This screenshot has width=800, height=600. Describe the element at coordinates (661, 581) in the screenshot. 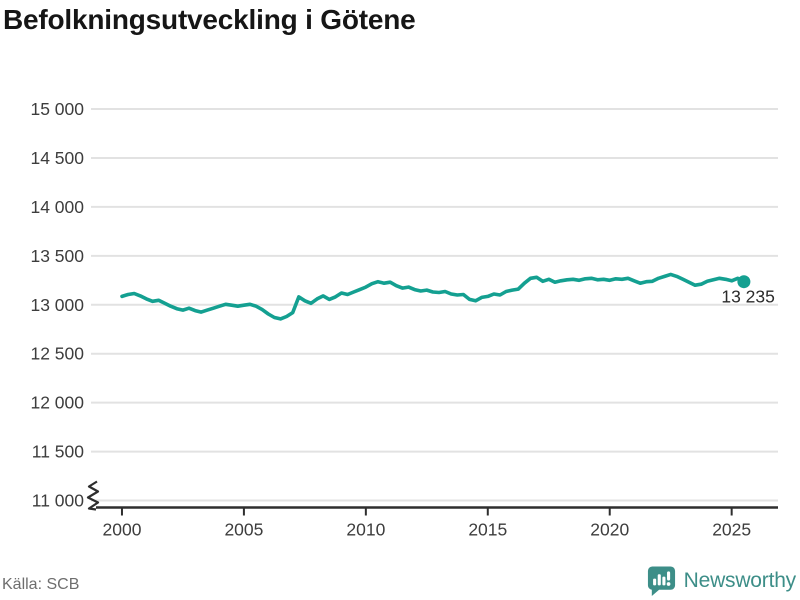

I see `newsworthy-speech-bubble-icon` at that location.